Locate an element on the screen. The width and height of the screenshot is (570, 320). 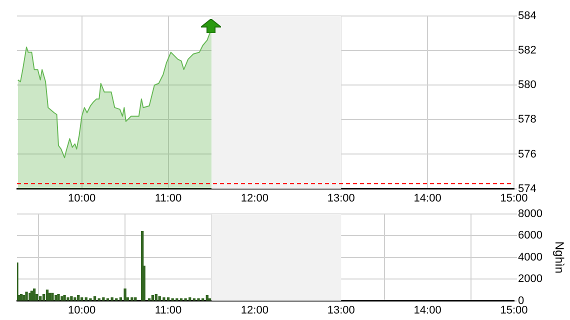
y-tick-label: 578 is located at coordinates (527, 120).